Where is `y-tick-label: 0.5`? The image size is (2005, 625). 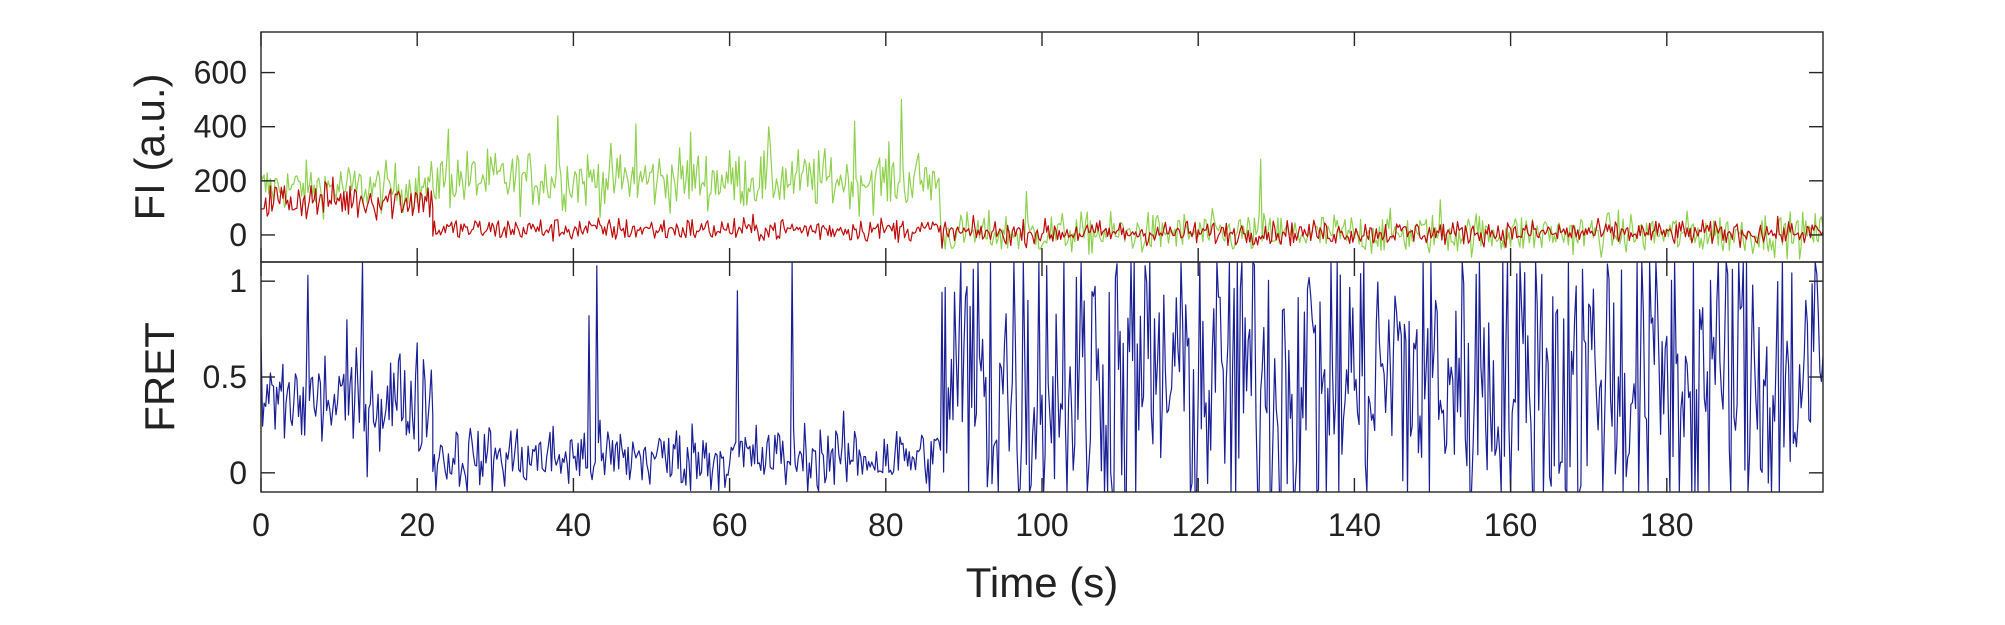
y-tick-label: 0.5 is located at coordinates (225, 377).